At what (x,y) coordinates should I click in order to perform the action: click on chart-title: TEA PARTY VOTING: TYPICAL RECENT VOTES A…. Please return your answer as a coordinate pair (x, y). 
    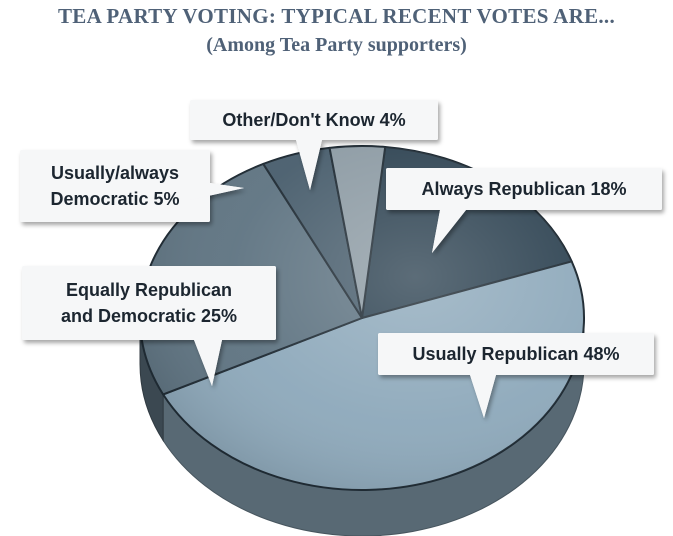
    Looking at the image, I should click on (336, 16).